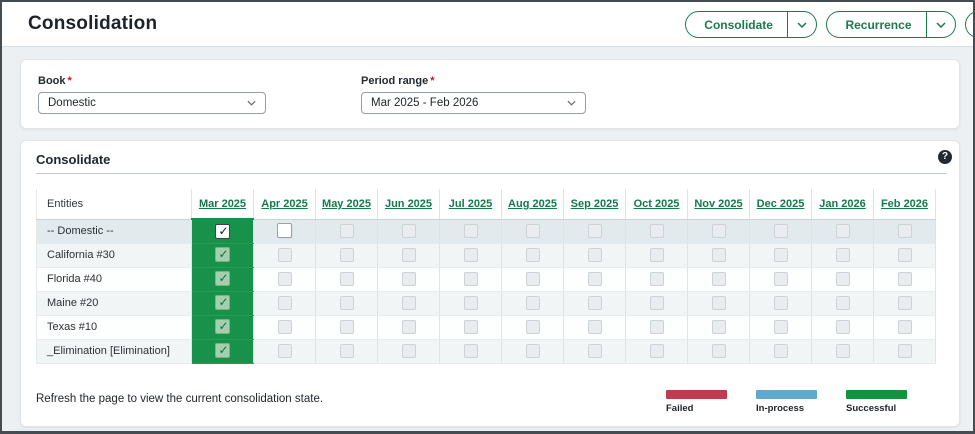  What do you see at coordinates (904, 203) in the screenshot?
I see `month-link: Feb 2026` at bounding box center [904, 203].